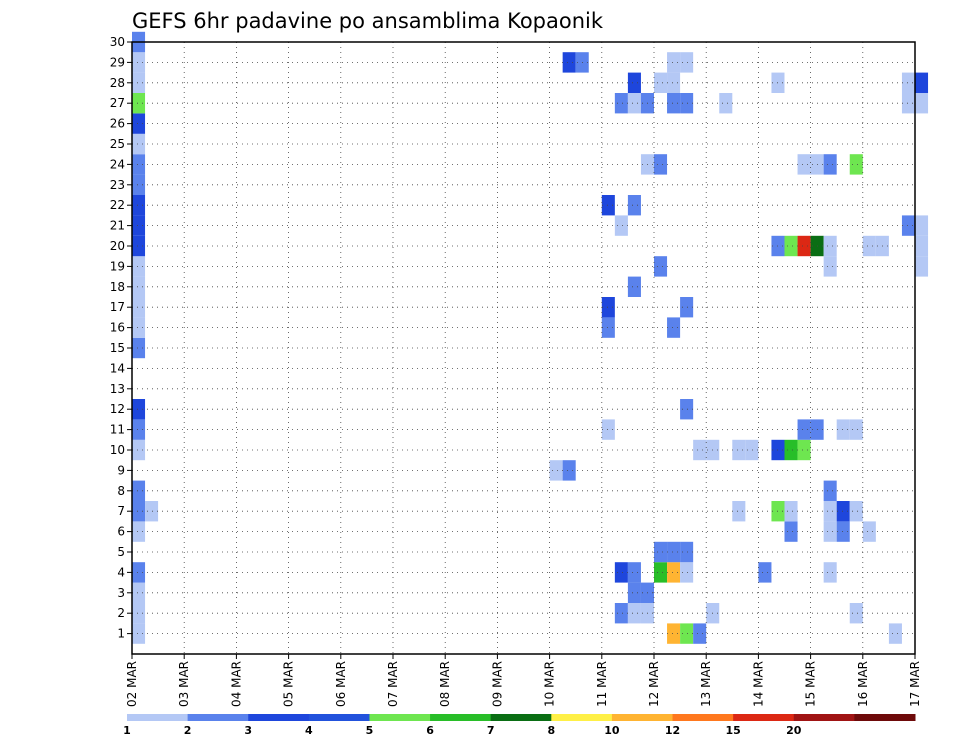  Describe the element at coordinates (117, 430) in the screenshot. I see `y-tick-label: 11` at that location.